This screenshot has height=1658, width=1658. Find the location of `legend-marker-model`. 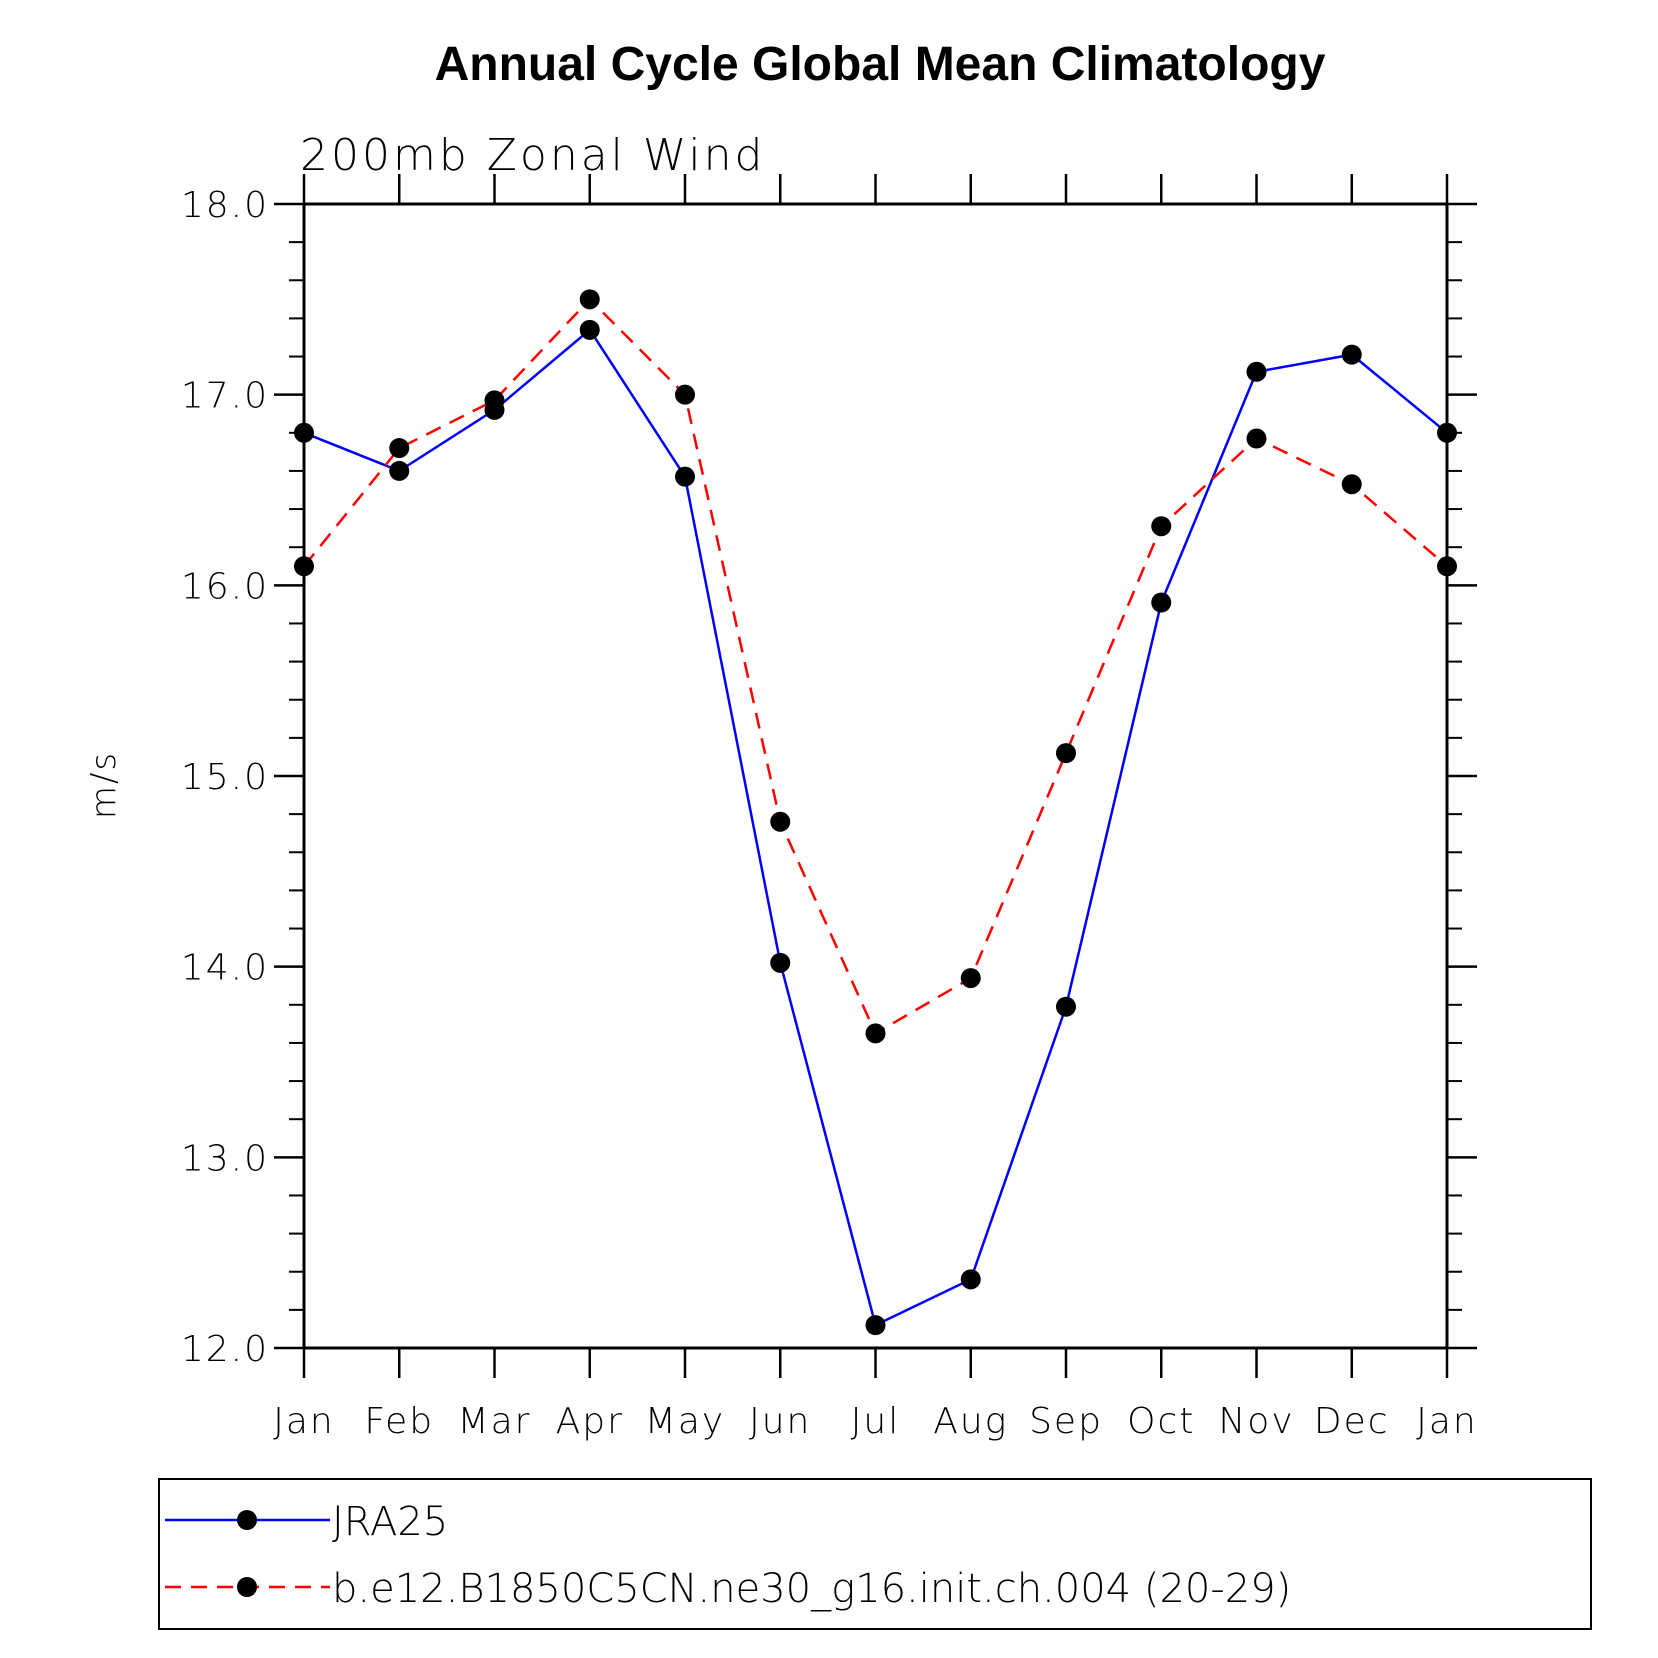

legend-marker-model is located at coordinates (247, 1587).